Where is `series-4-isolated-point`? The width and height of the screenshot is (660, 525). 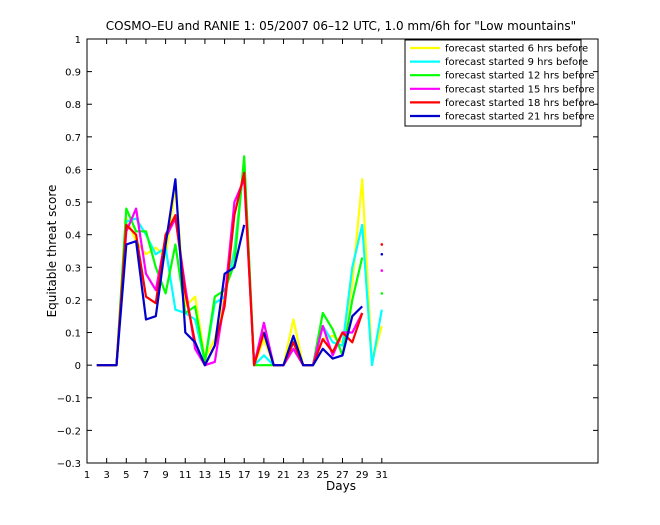
series-4-isolated-point is located at coordinates (382, 270).